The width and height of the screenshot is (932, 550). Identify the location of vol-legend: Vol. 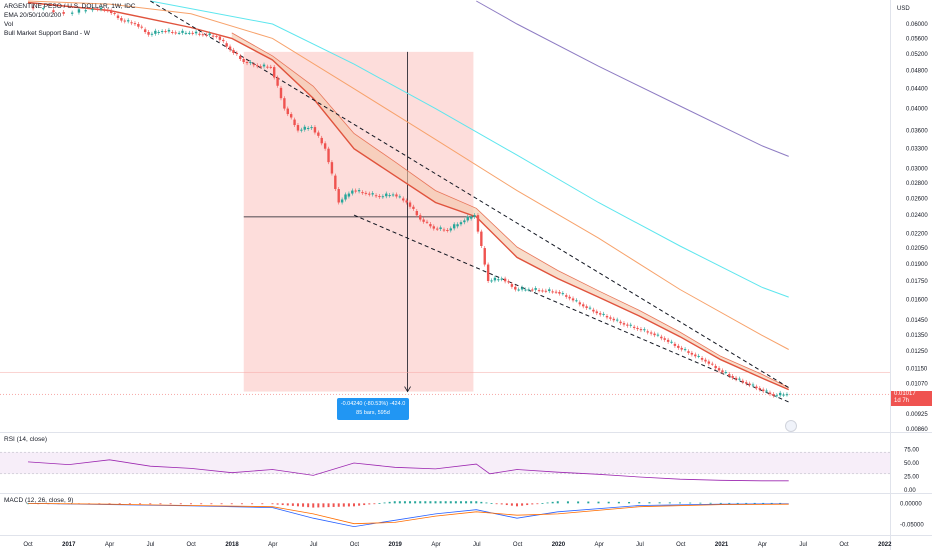
(9, 24).